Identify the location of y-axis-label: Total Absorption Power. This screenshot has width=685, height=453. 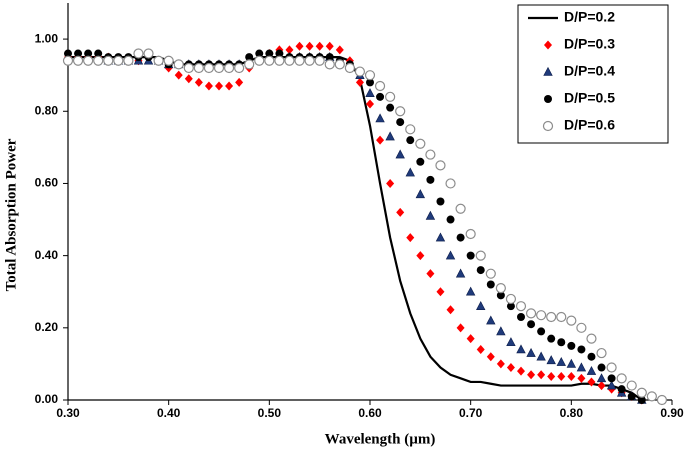
(11, 214).